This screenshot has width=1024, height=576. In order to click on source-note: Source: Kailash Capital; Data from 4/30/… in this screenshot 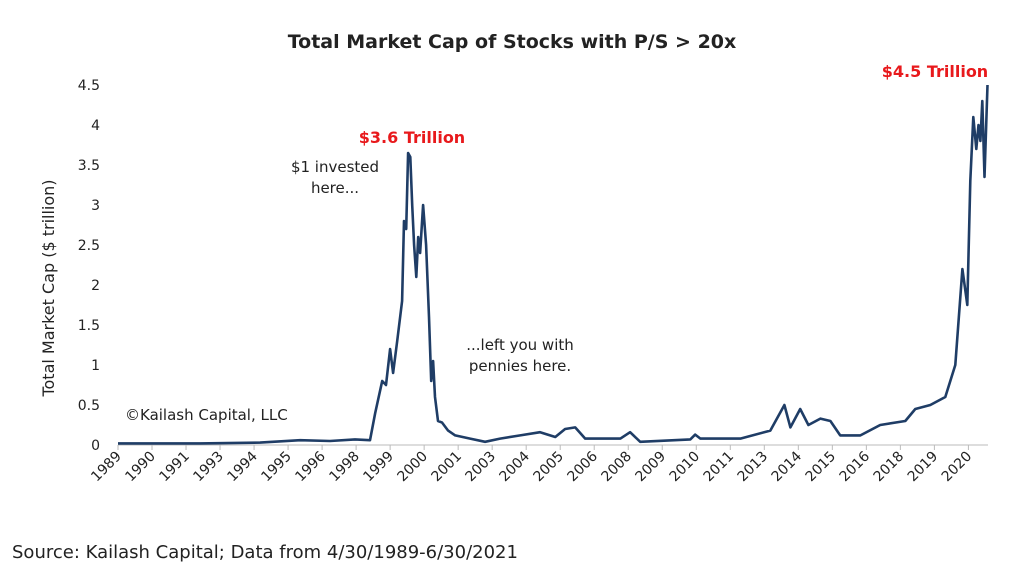, I will do `click(265, 552)`.